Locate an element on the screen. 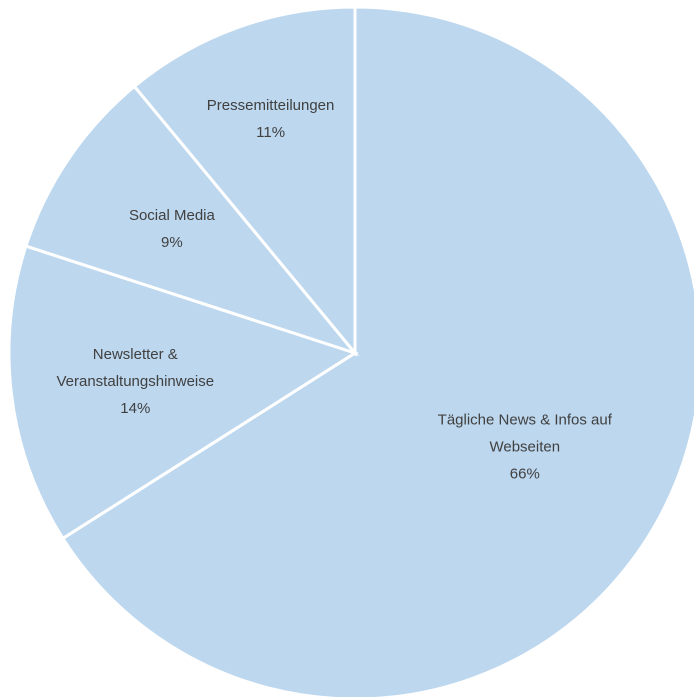  pie-slice-percent: 14% is located at coordinates (135, 408).